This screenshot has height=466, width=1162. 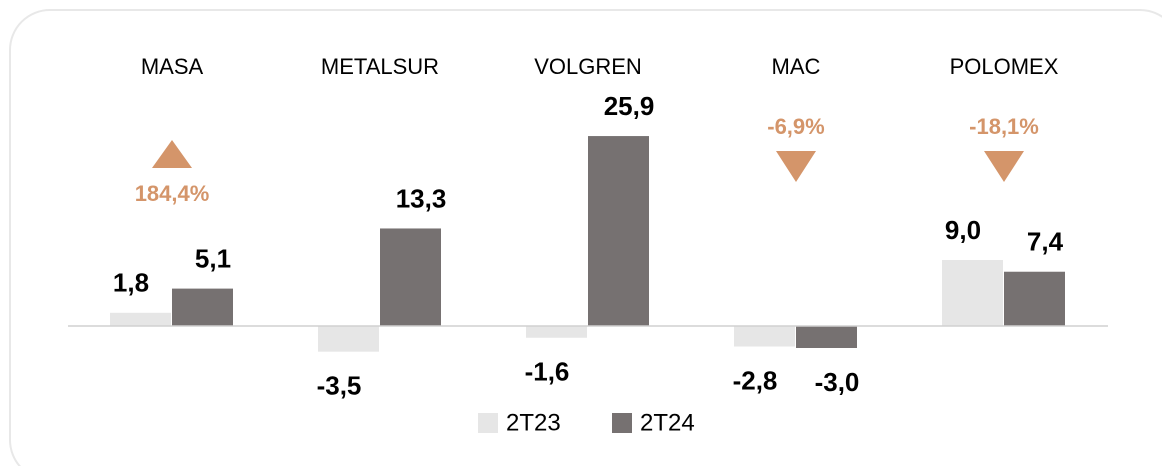 I want to click on value-label: 5,1, so click(x=213, y=258).